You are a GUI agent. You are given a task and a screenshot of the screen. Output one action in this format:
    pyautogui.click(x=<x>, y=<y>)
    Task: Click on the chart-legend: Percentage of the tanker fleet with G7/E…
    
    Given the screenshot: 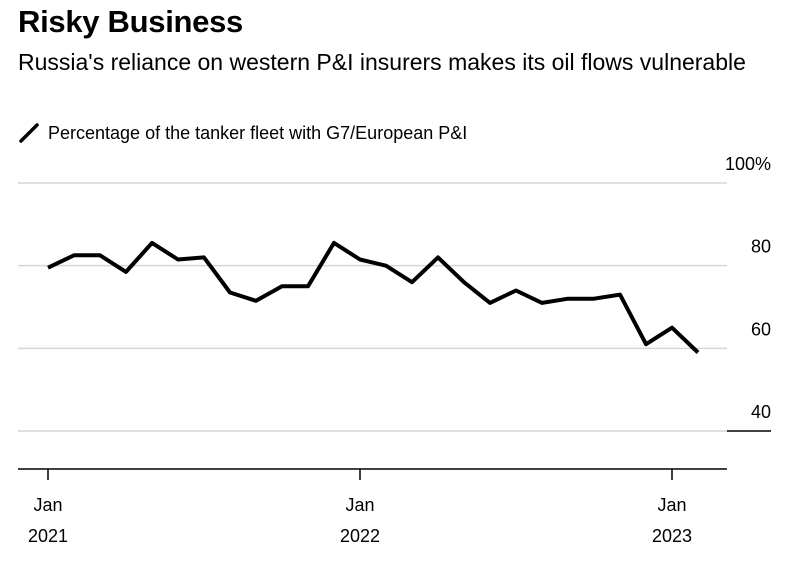 What is the action you would take?
    pyautogui.click(x=242, y=133)
    